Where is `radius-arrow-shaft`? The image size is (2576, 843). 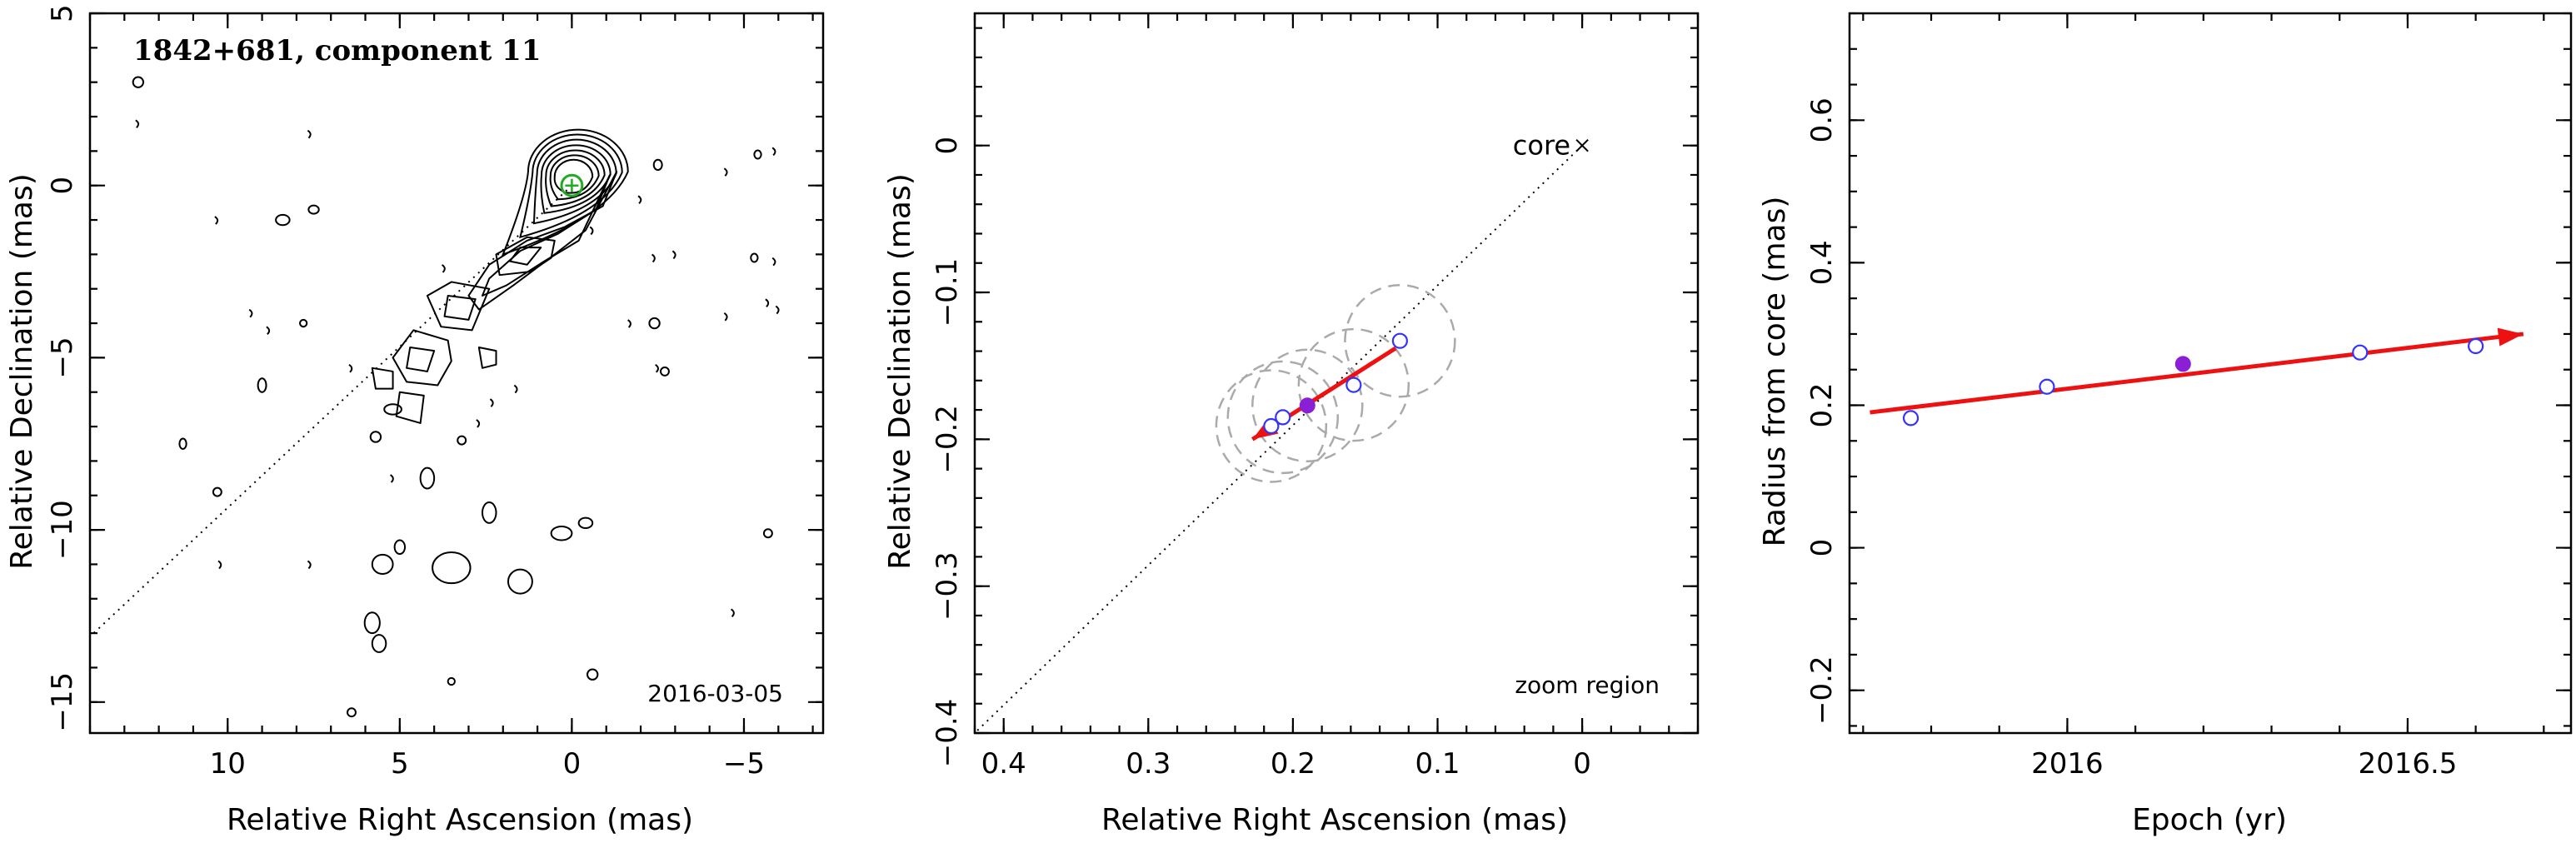
radius-arrow-shaft is located at coordinates (2197, 373).